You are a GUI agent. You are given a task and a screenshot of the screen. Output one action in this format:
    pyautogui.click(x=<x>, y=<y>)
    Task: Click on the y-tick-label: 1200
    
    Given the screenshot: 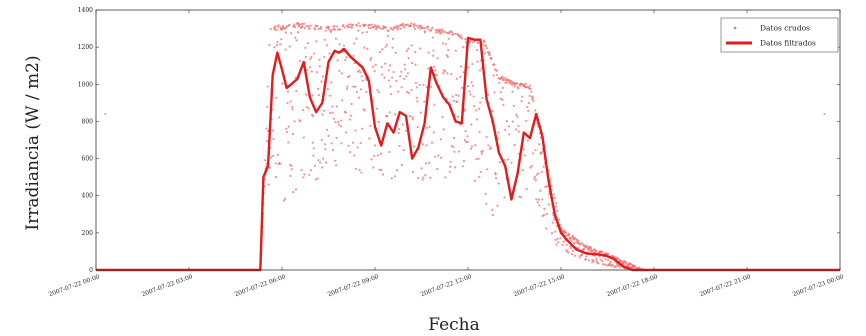 What is the action you would take?
    pyautogui.click(x=85, y=47)
    